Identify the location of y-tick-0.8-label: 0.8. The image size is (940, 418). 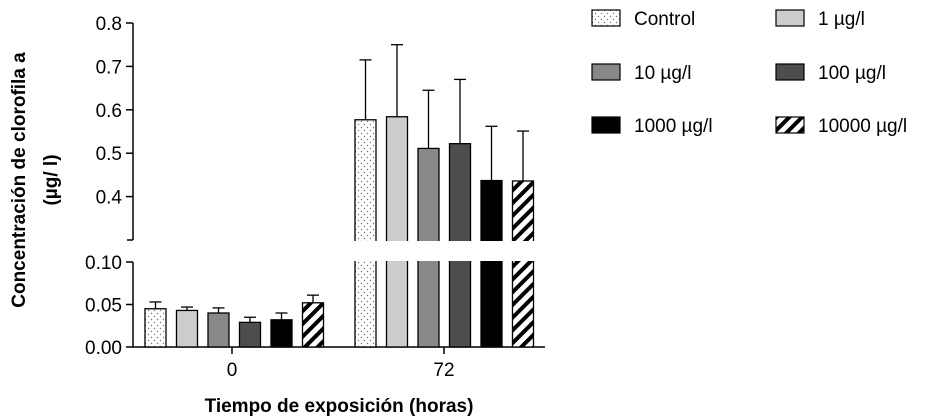
(109, 24).